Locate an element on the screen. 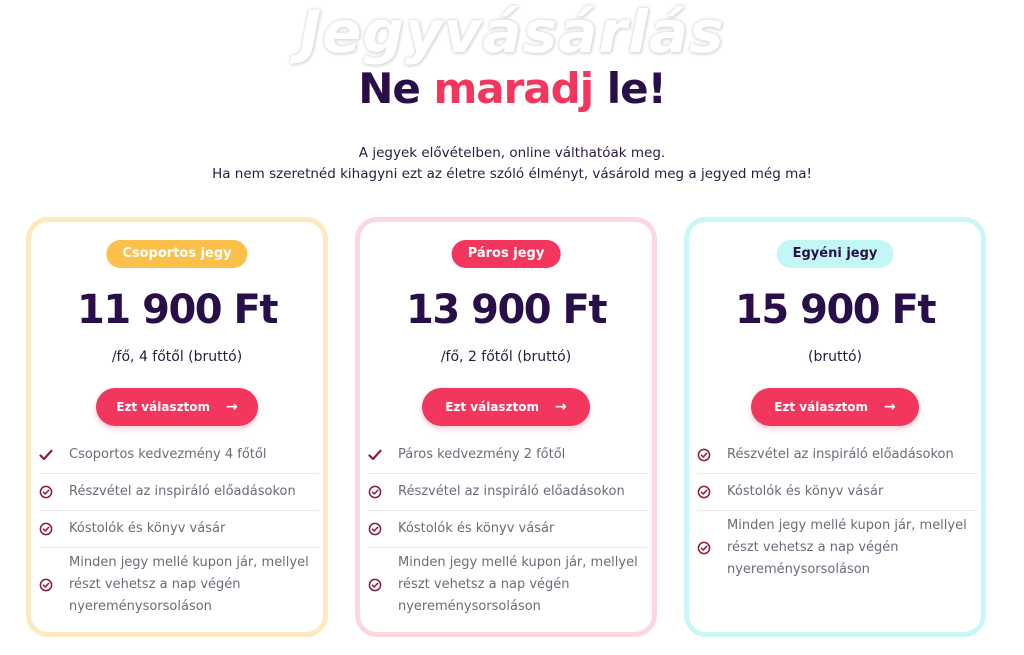 This screenshot has height=655, width=1024. feature-text: Csoportos kedvezmény 4 főtől is located at coordinates (168, 454).